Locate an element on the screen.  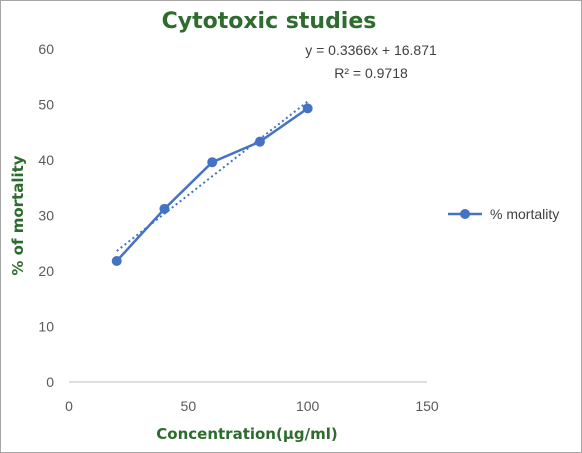
x-tick-label: 100 is located at coordinates (308, 406).